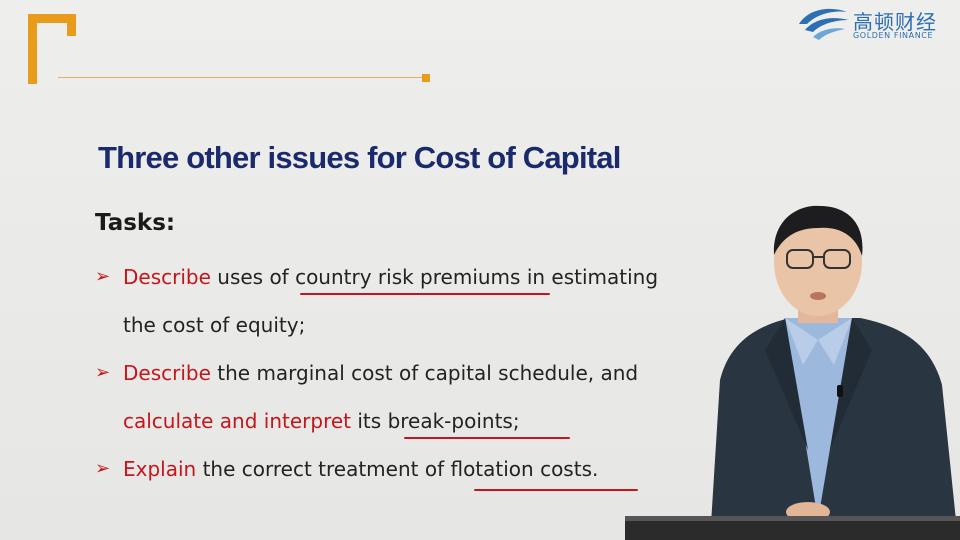 This screenshot has width=960, height=540. I want to click on underline-country-risk-premiums, so click(425, 294).